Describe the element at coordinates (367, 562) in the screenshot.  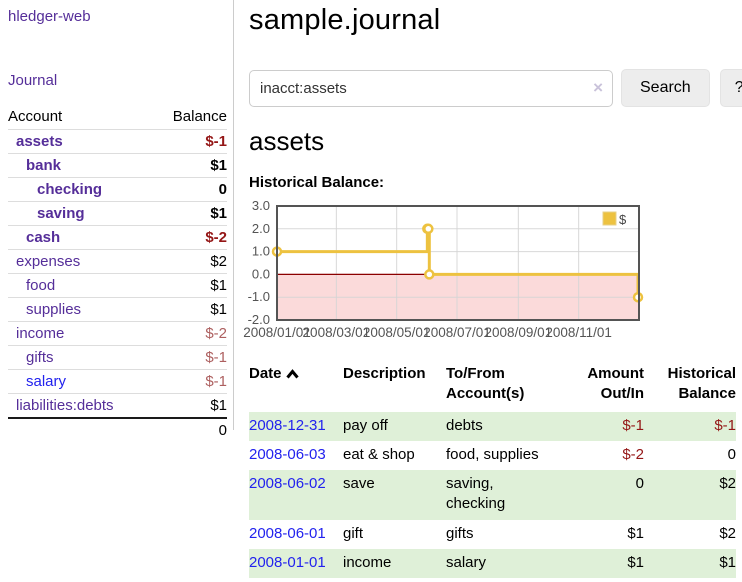
I see `transaction-description: income` at that location.